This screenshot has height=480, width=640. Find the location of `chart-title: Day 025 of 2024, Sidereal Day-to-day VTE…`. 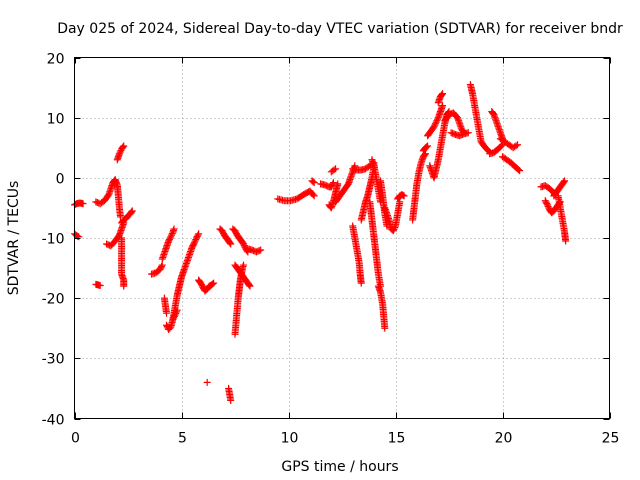

chart-title: Day 025 of 2024, Sidereal Day-to-day VTE… is located at coordinates (340, 29).